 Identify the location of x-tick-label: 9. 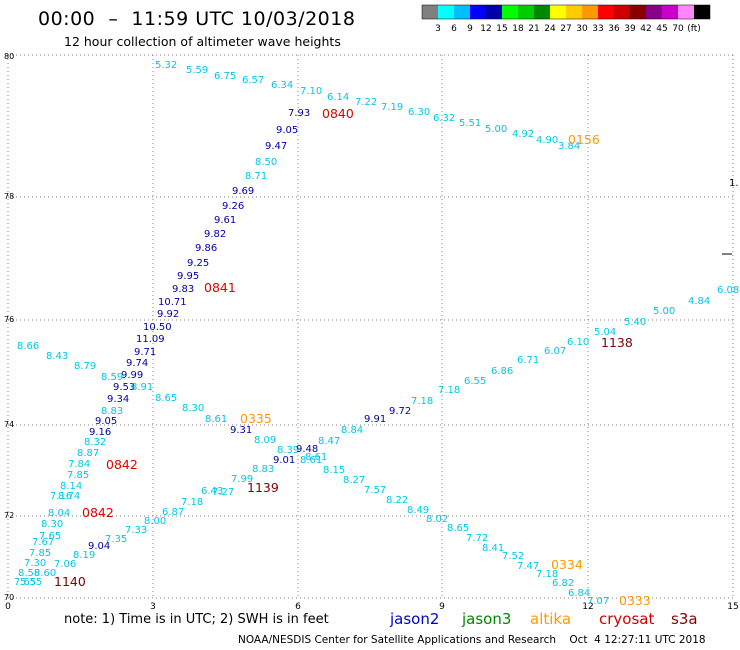
(442, 607).